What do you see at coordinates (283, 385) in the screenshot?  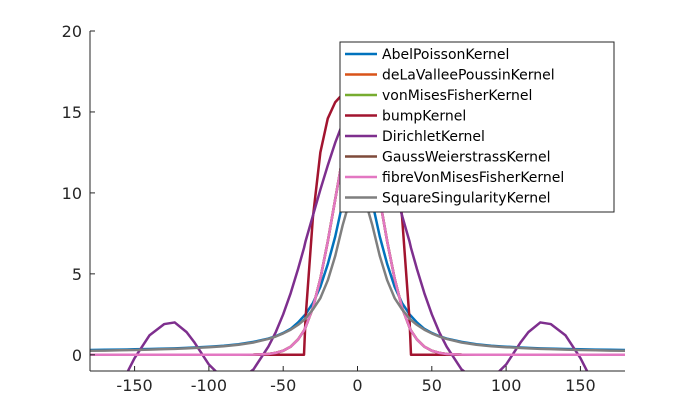 I see `x-tick-label: -50` at bounding box center [283, 385].